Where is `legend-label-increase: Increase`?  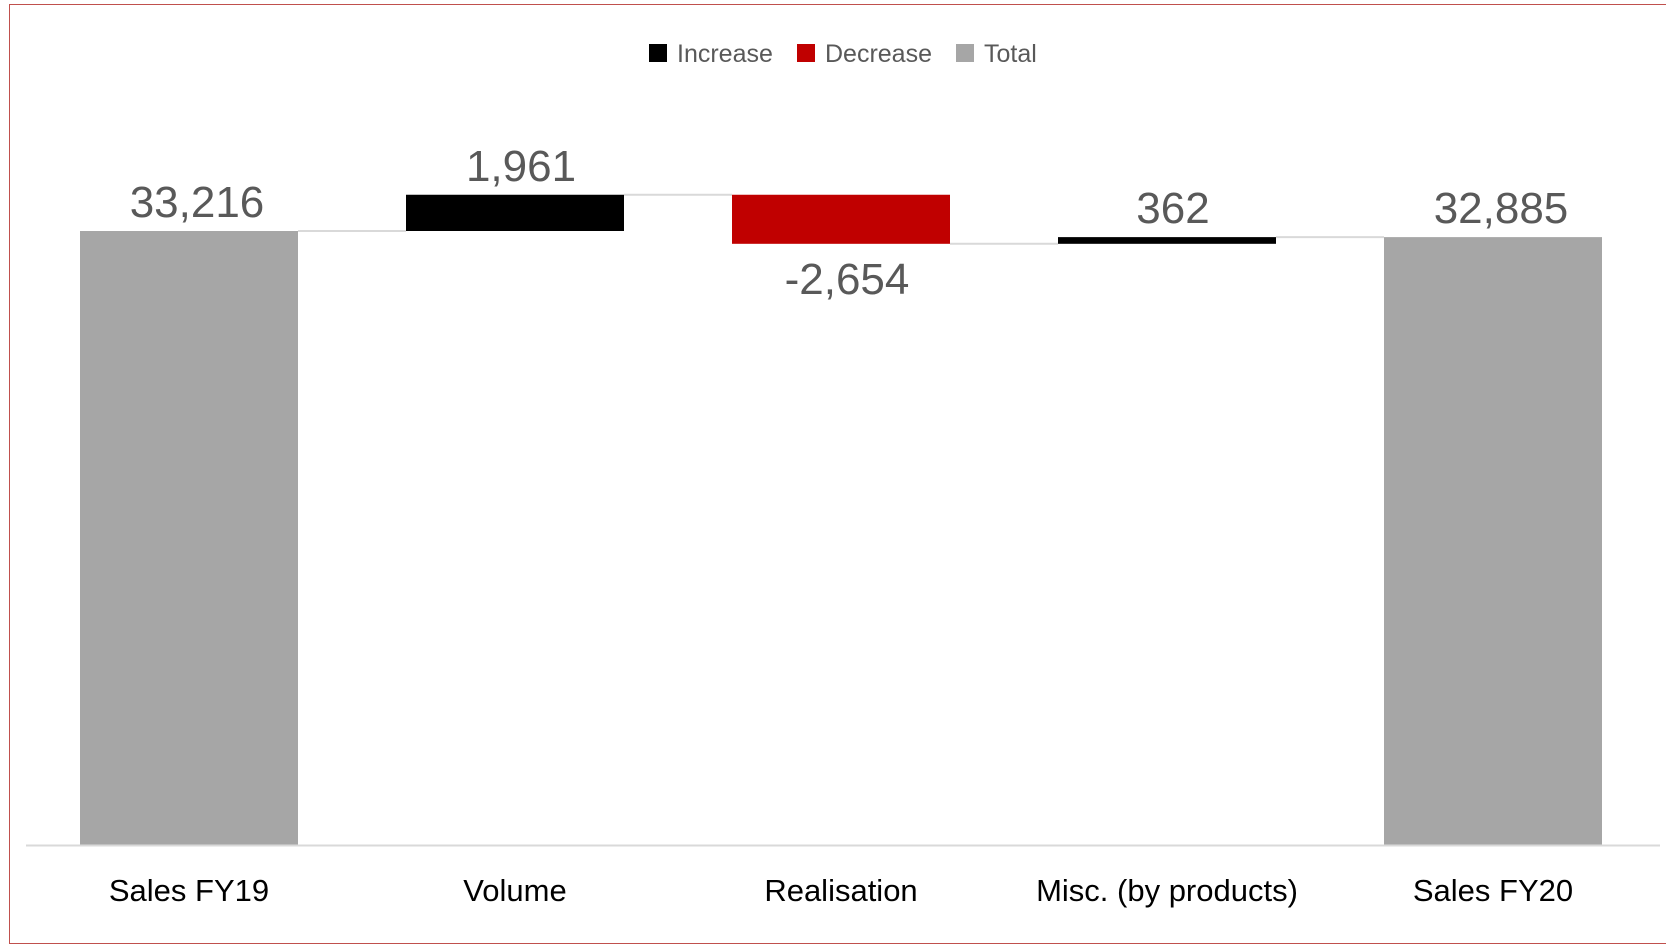
legend-label-increase: Increase is located at coordinates (725, 54).